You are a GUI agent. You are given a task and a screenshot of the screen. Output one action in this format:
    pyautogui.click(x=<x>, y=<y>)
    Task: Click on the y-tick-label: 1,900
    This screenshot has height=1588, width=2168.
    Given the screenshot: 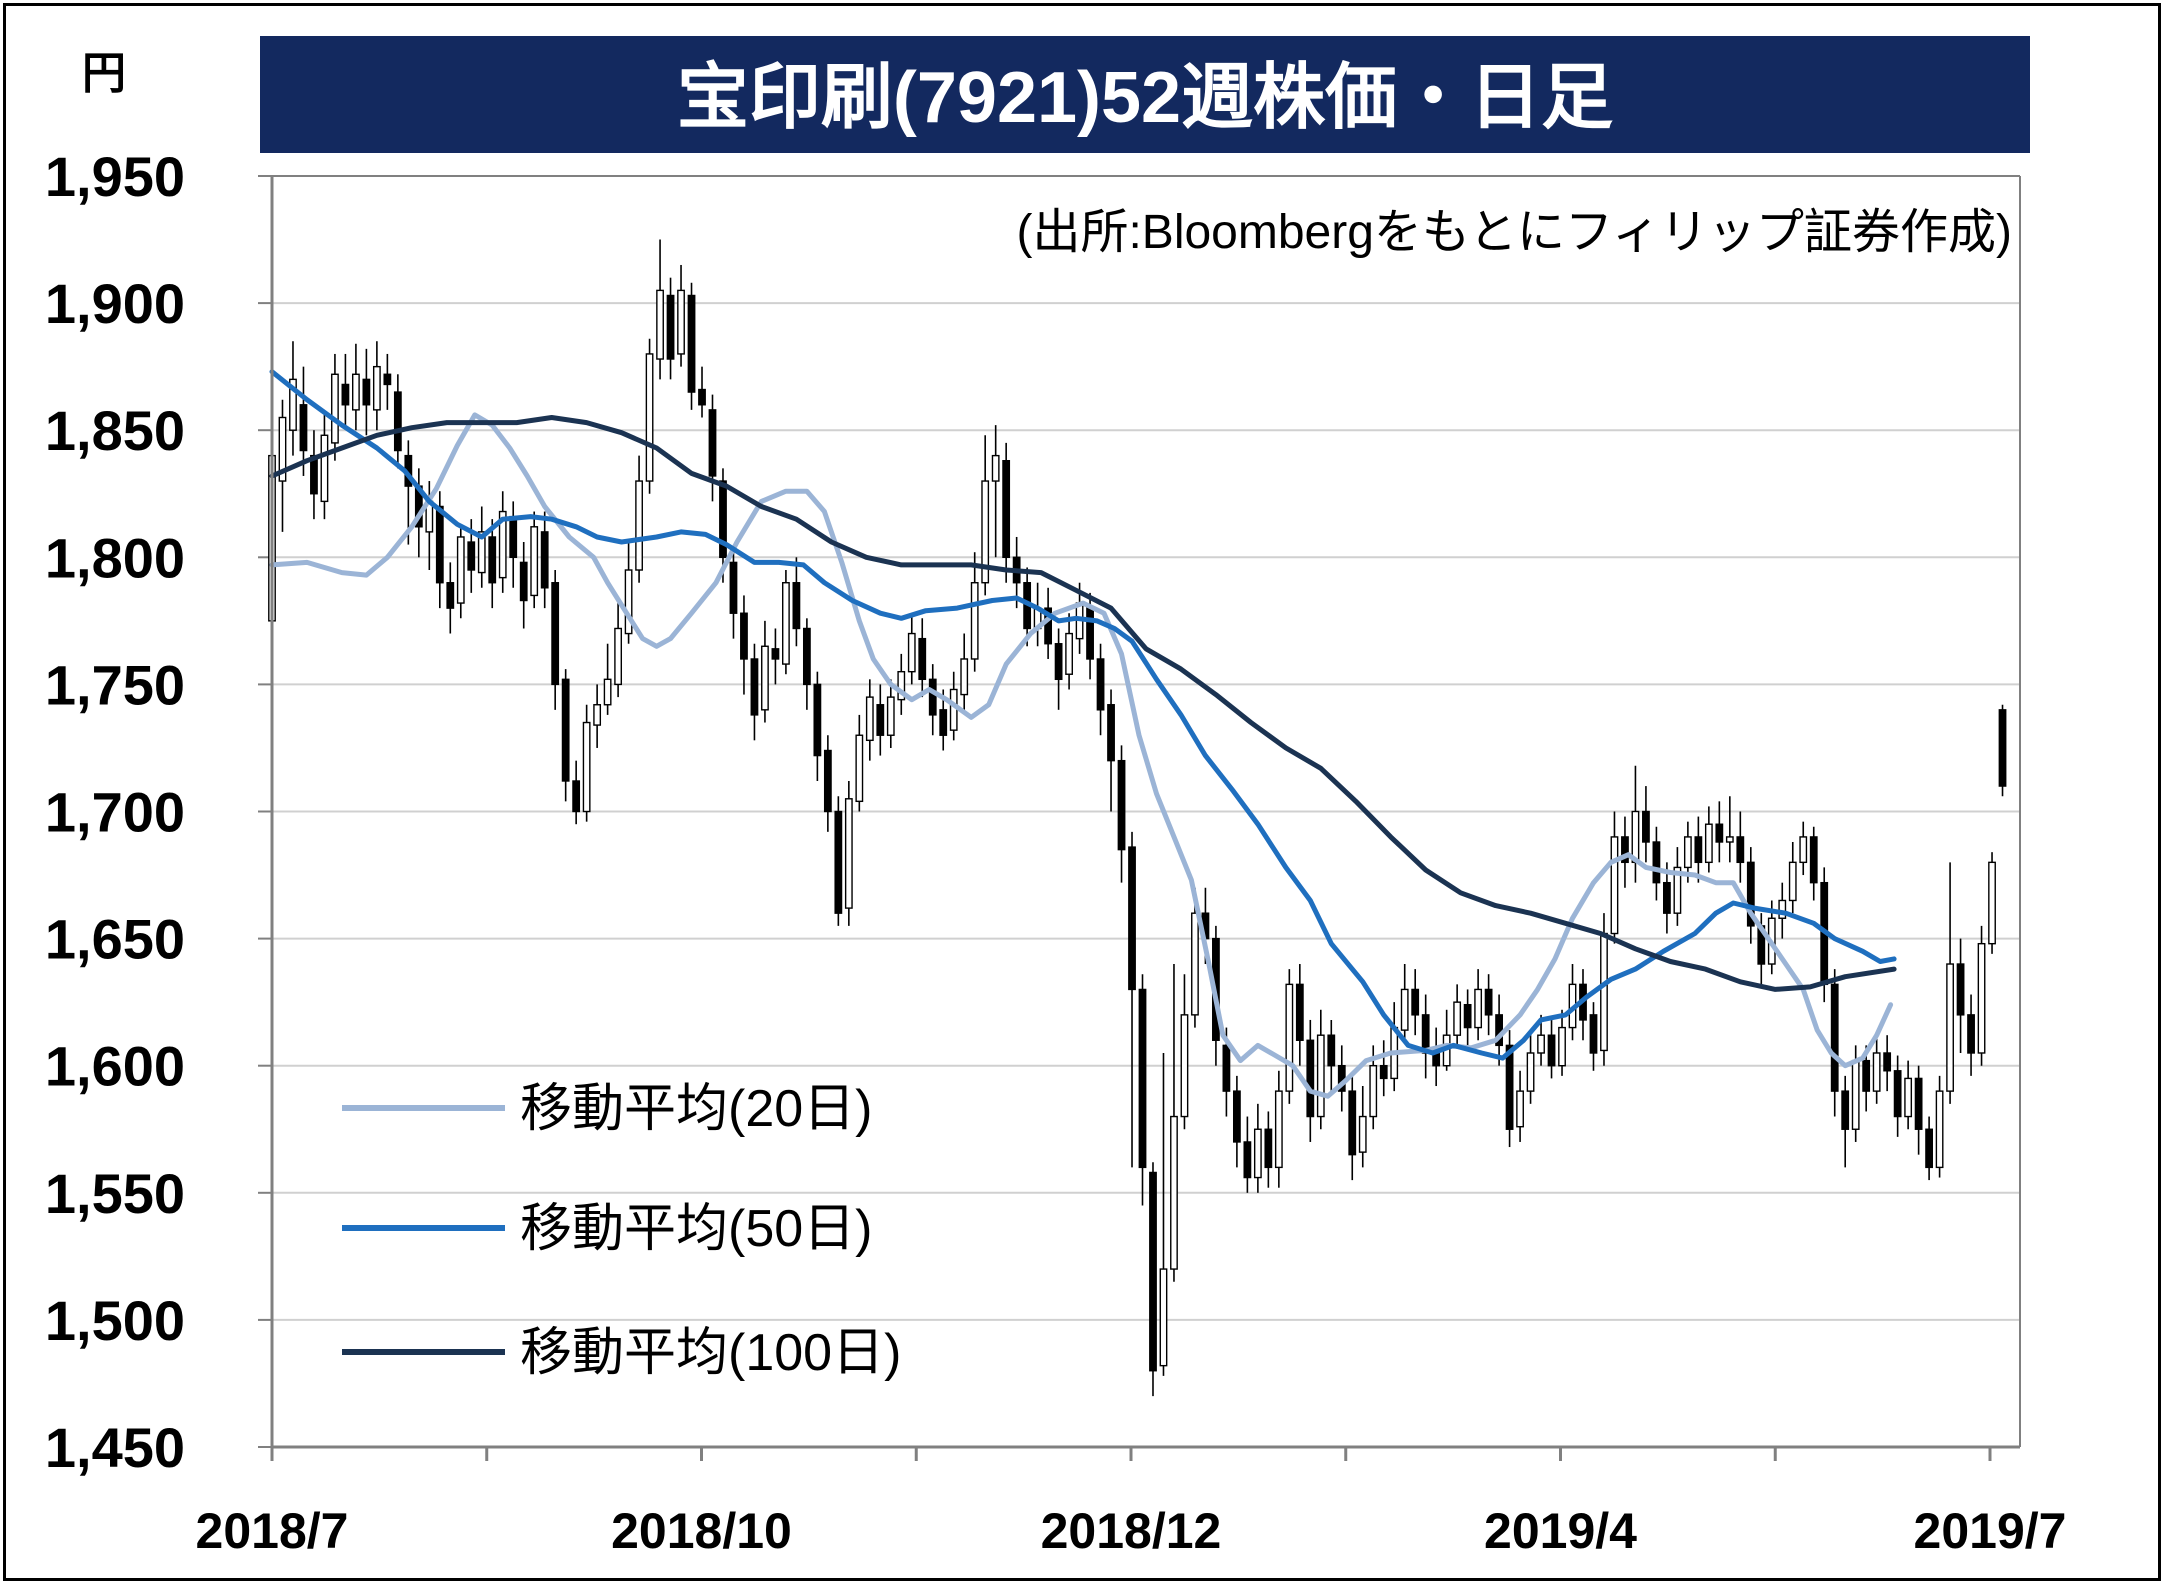 What is the action you would take?
    pyautogui.click(x=115, y=303)
    